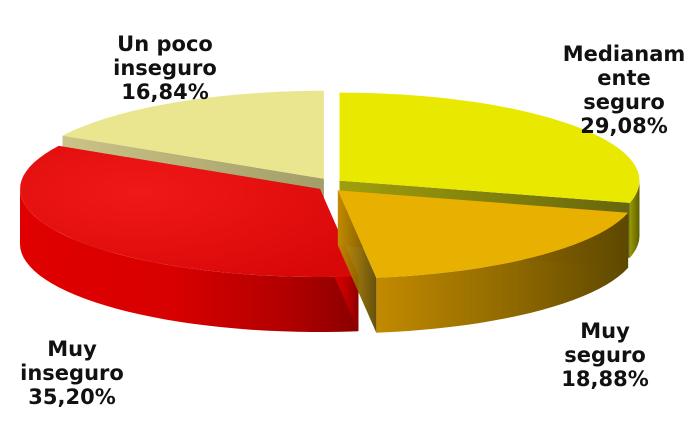 This screenshot has width=694, height=433. I want to click on label-medianamente-seguro-pct: 29,08%, so click(624, 126).